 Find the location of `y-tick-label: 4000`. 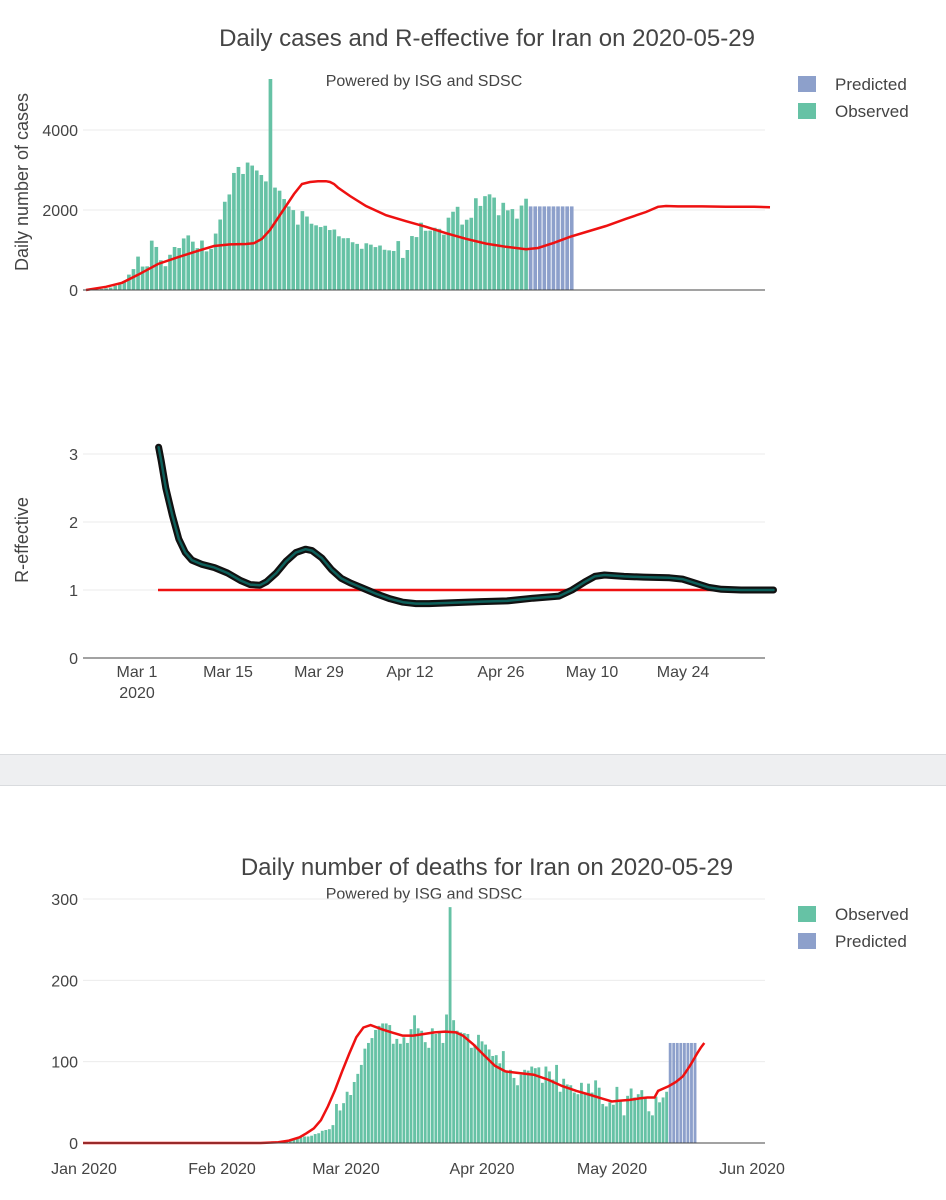

y-tick-label: 4000 is located at coordinates (60, 131).